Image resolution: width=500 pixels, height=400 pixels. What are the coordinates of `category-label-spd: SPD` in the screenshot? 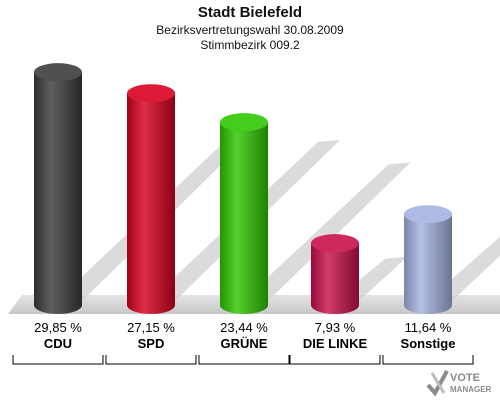 It's located at (151, 343).